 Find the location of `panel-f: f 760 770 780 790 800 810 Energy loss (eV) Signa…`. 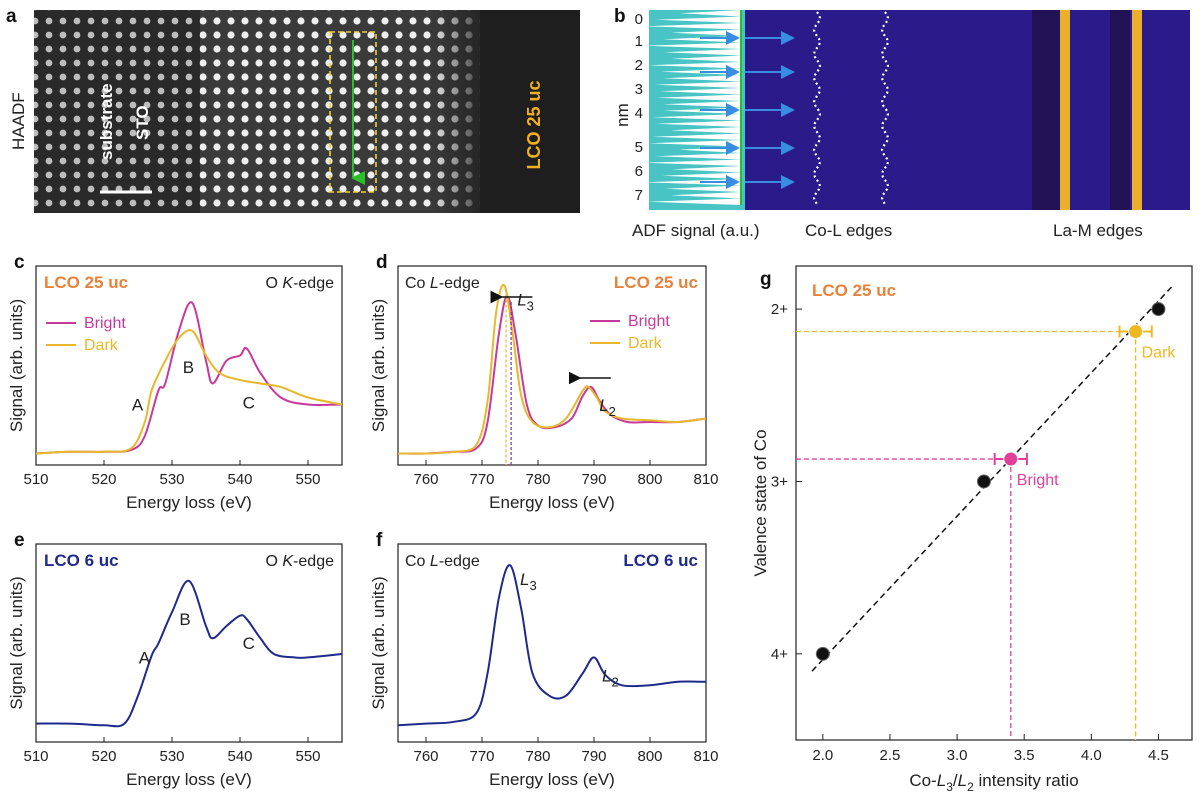

panel-f: f 760 770 780 790 800 810 Energy loss (eV) Signa… is located at coordinates (544, 659).